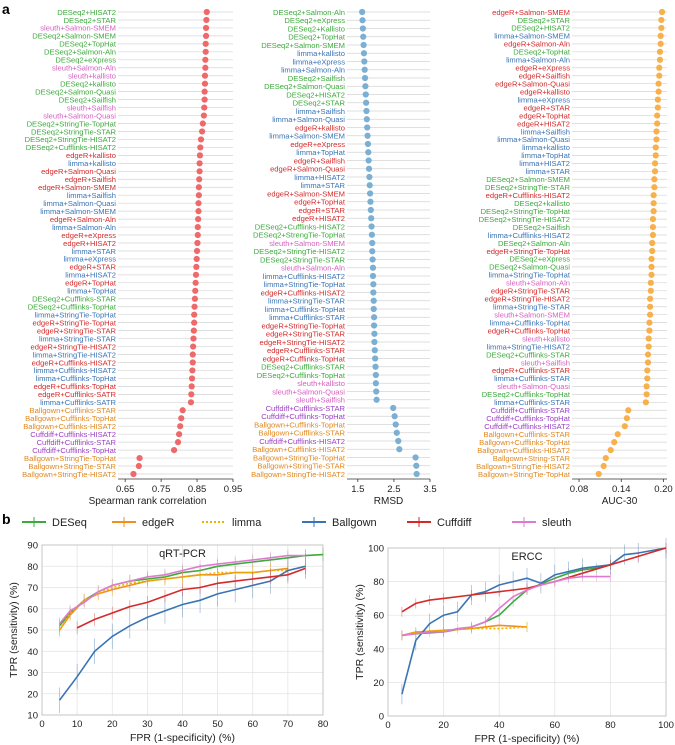 This screenshot has width=675, height=745. Describe the element at coordinates (321, 210) in the screenshot. I see `category-label: edgeR+STAR` at that location.